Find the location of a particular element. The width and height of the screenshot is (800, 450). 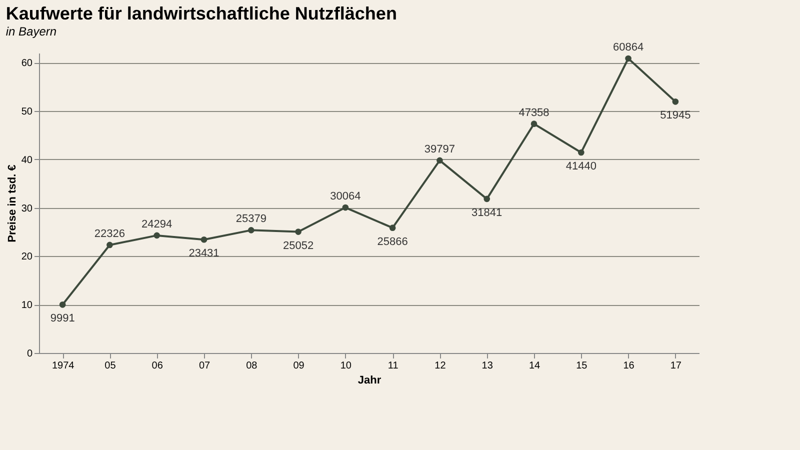

annotation: 25866 is located at coordinates (392, 242).